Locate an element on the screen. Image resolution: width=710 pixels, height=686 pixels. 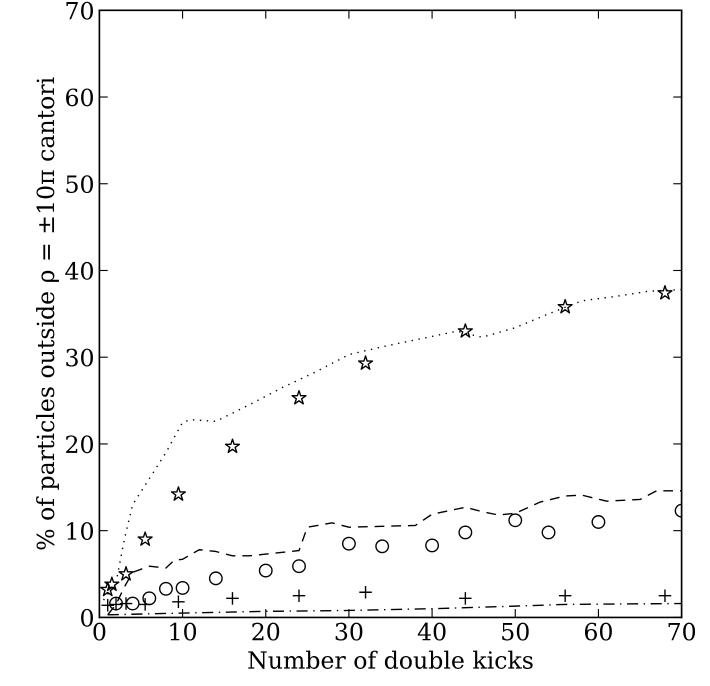
y-tick-label: 60 is located at coordinates (79, 97).